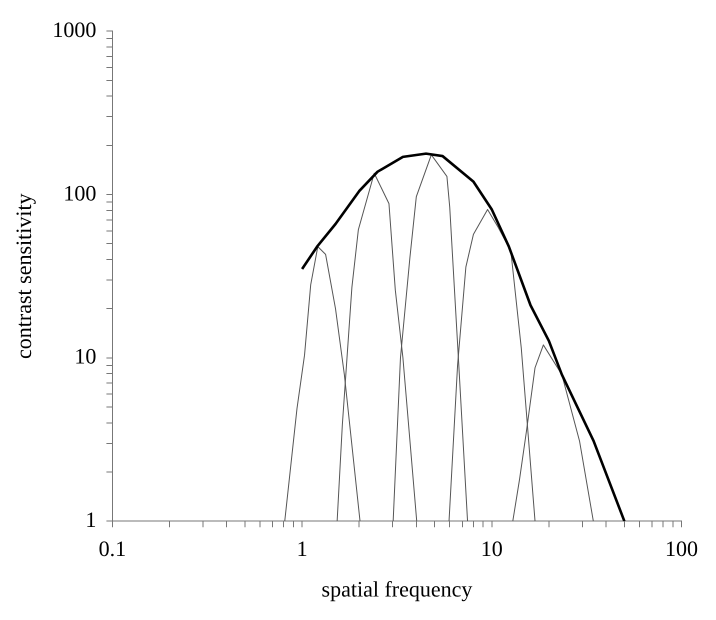 The image size is (716, 620). What do you see at coordinates (79, 193) in the screenshot?
I see `y-tick-label: 100` at bounding box center [79, 193].